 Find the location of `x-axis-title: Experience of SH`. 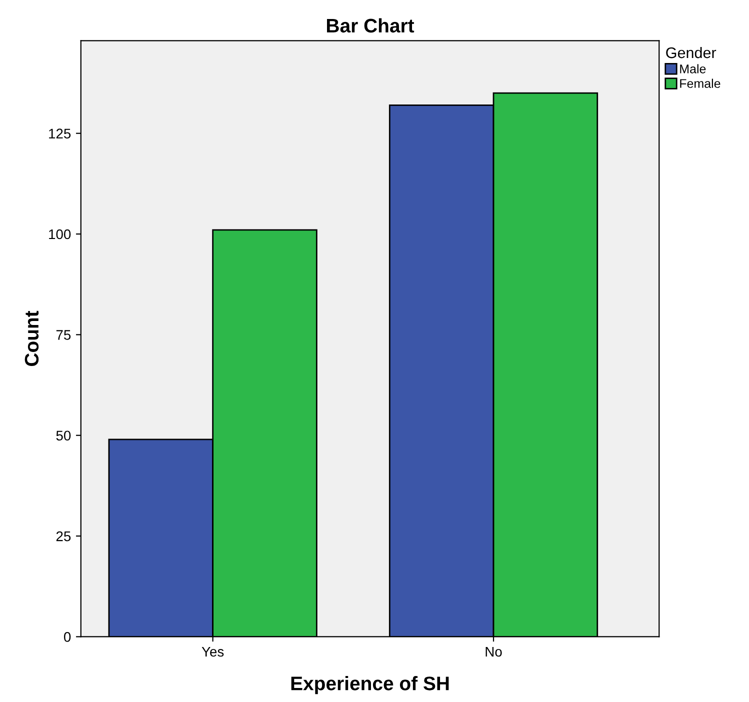

x-axis-title: Experience of SH is located at coordinates (370, 685).